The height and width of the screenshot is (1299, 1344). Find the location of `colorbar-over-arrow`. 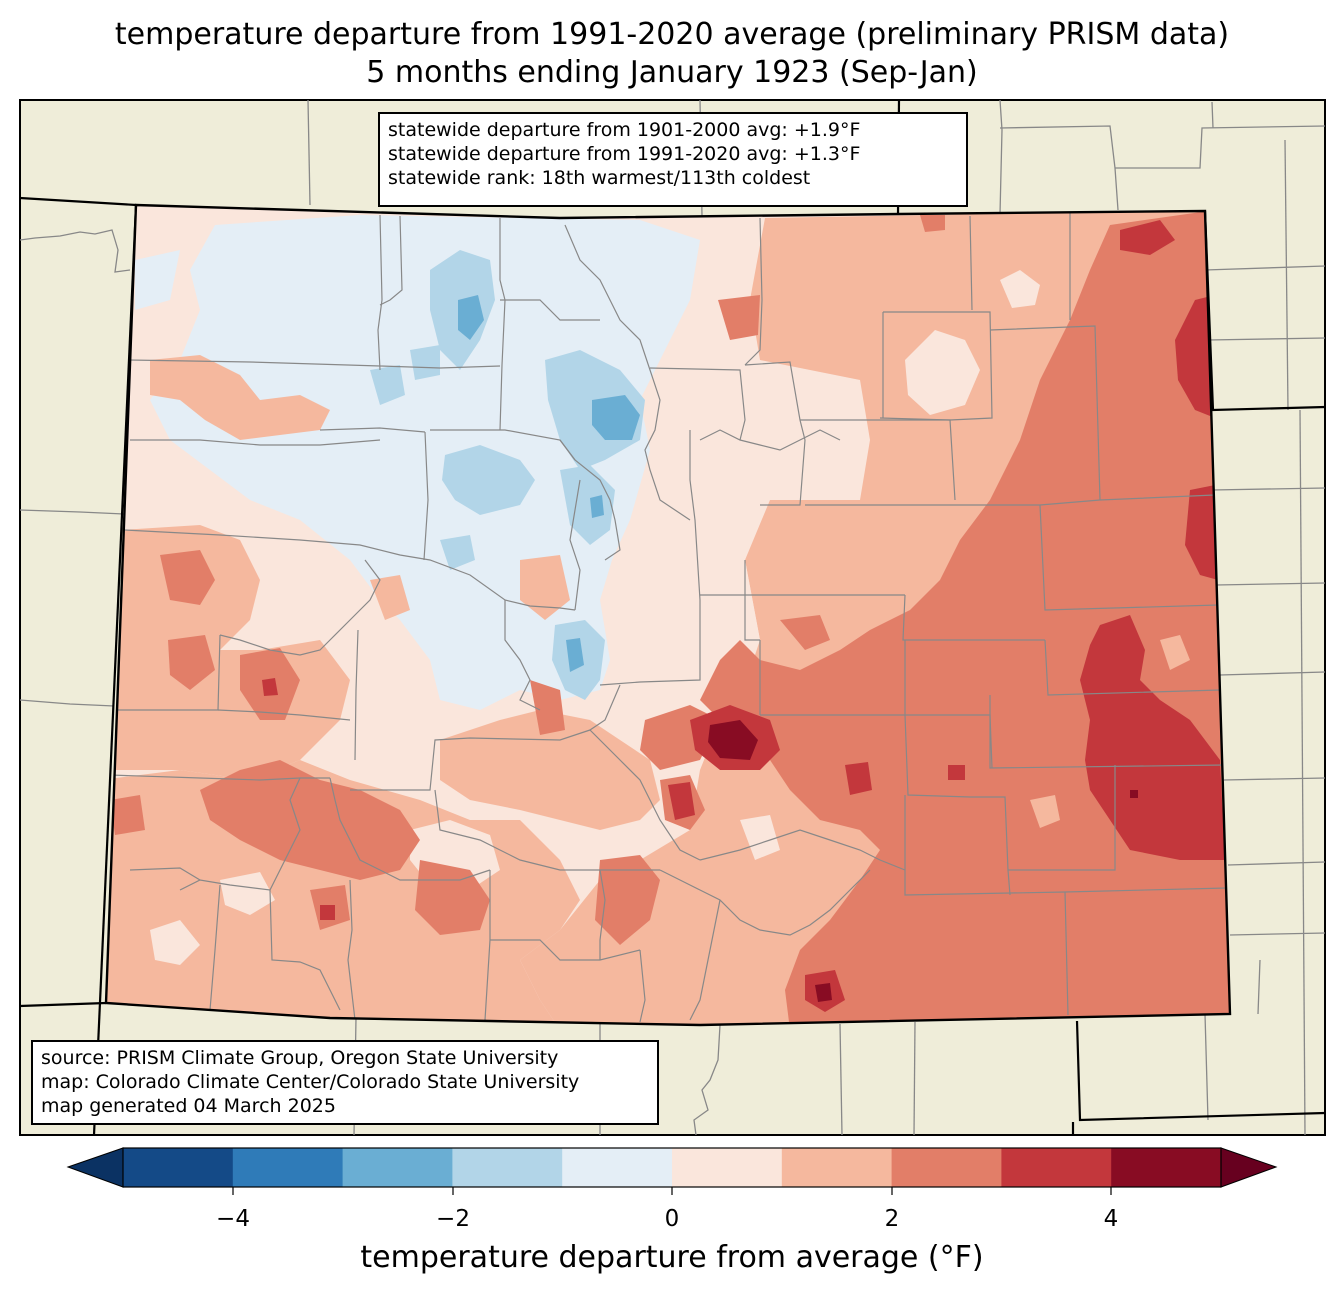

colorbar-over-arrow is located at coordinates (1249, 1167).